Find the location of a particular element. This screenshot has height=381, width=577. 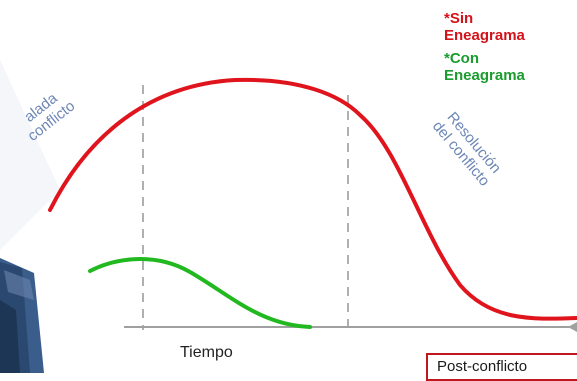

x-axis-arrow is located at coordinates (572, 327).